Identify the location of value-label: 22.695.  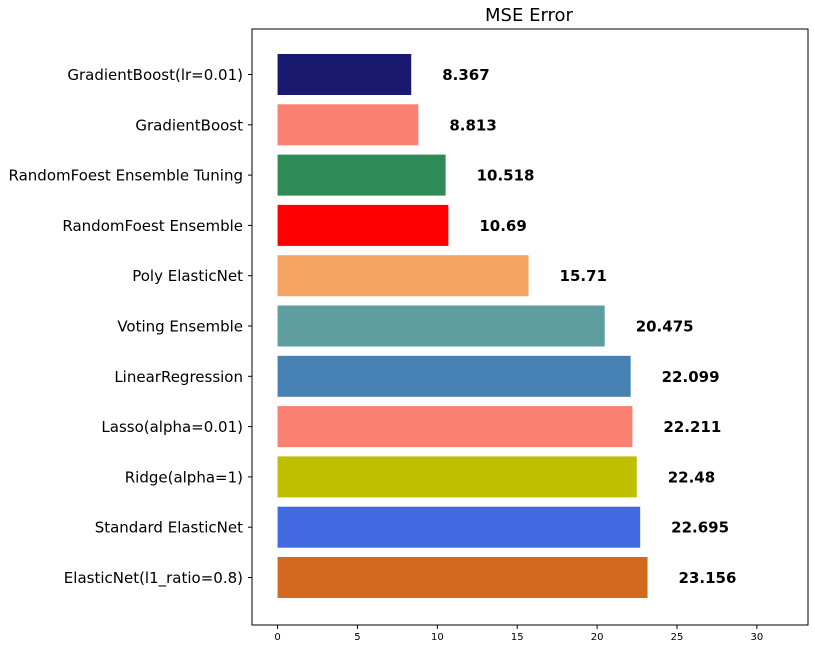
(700, 528).